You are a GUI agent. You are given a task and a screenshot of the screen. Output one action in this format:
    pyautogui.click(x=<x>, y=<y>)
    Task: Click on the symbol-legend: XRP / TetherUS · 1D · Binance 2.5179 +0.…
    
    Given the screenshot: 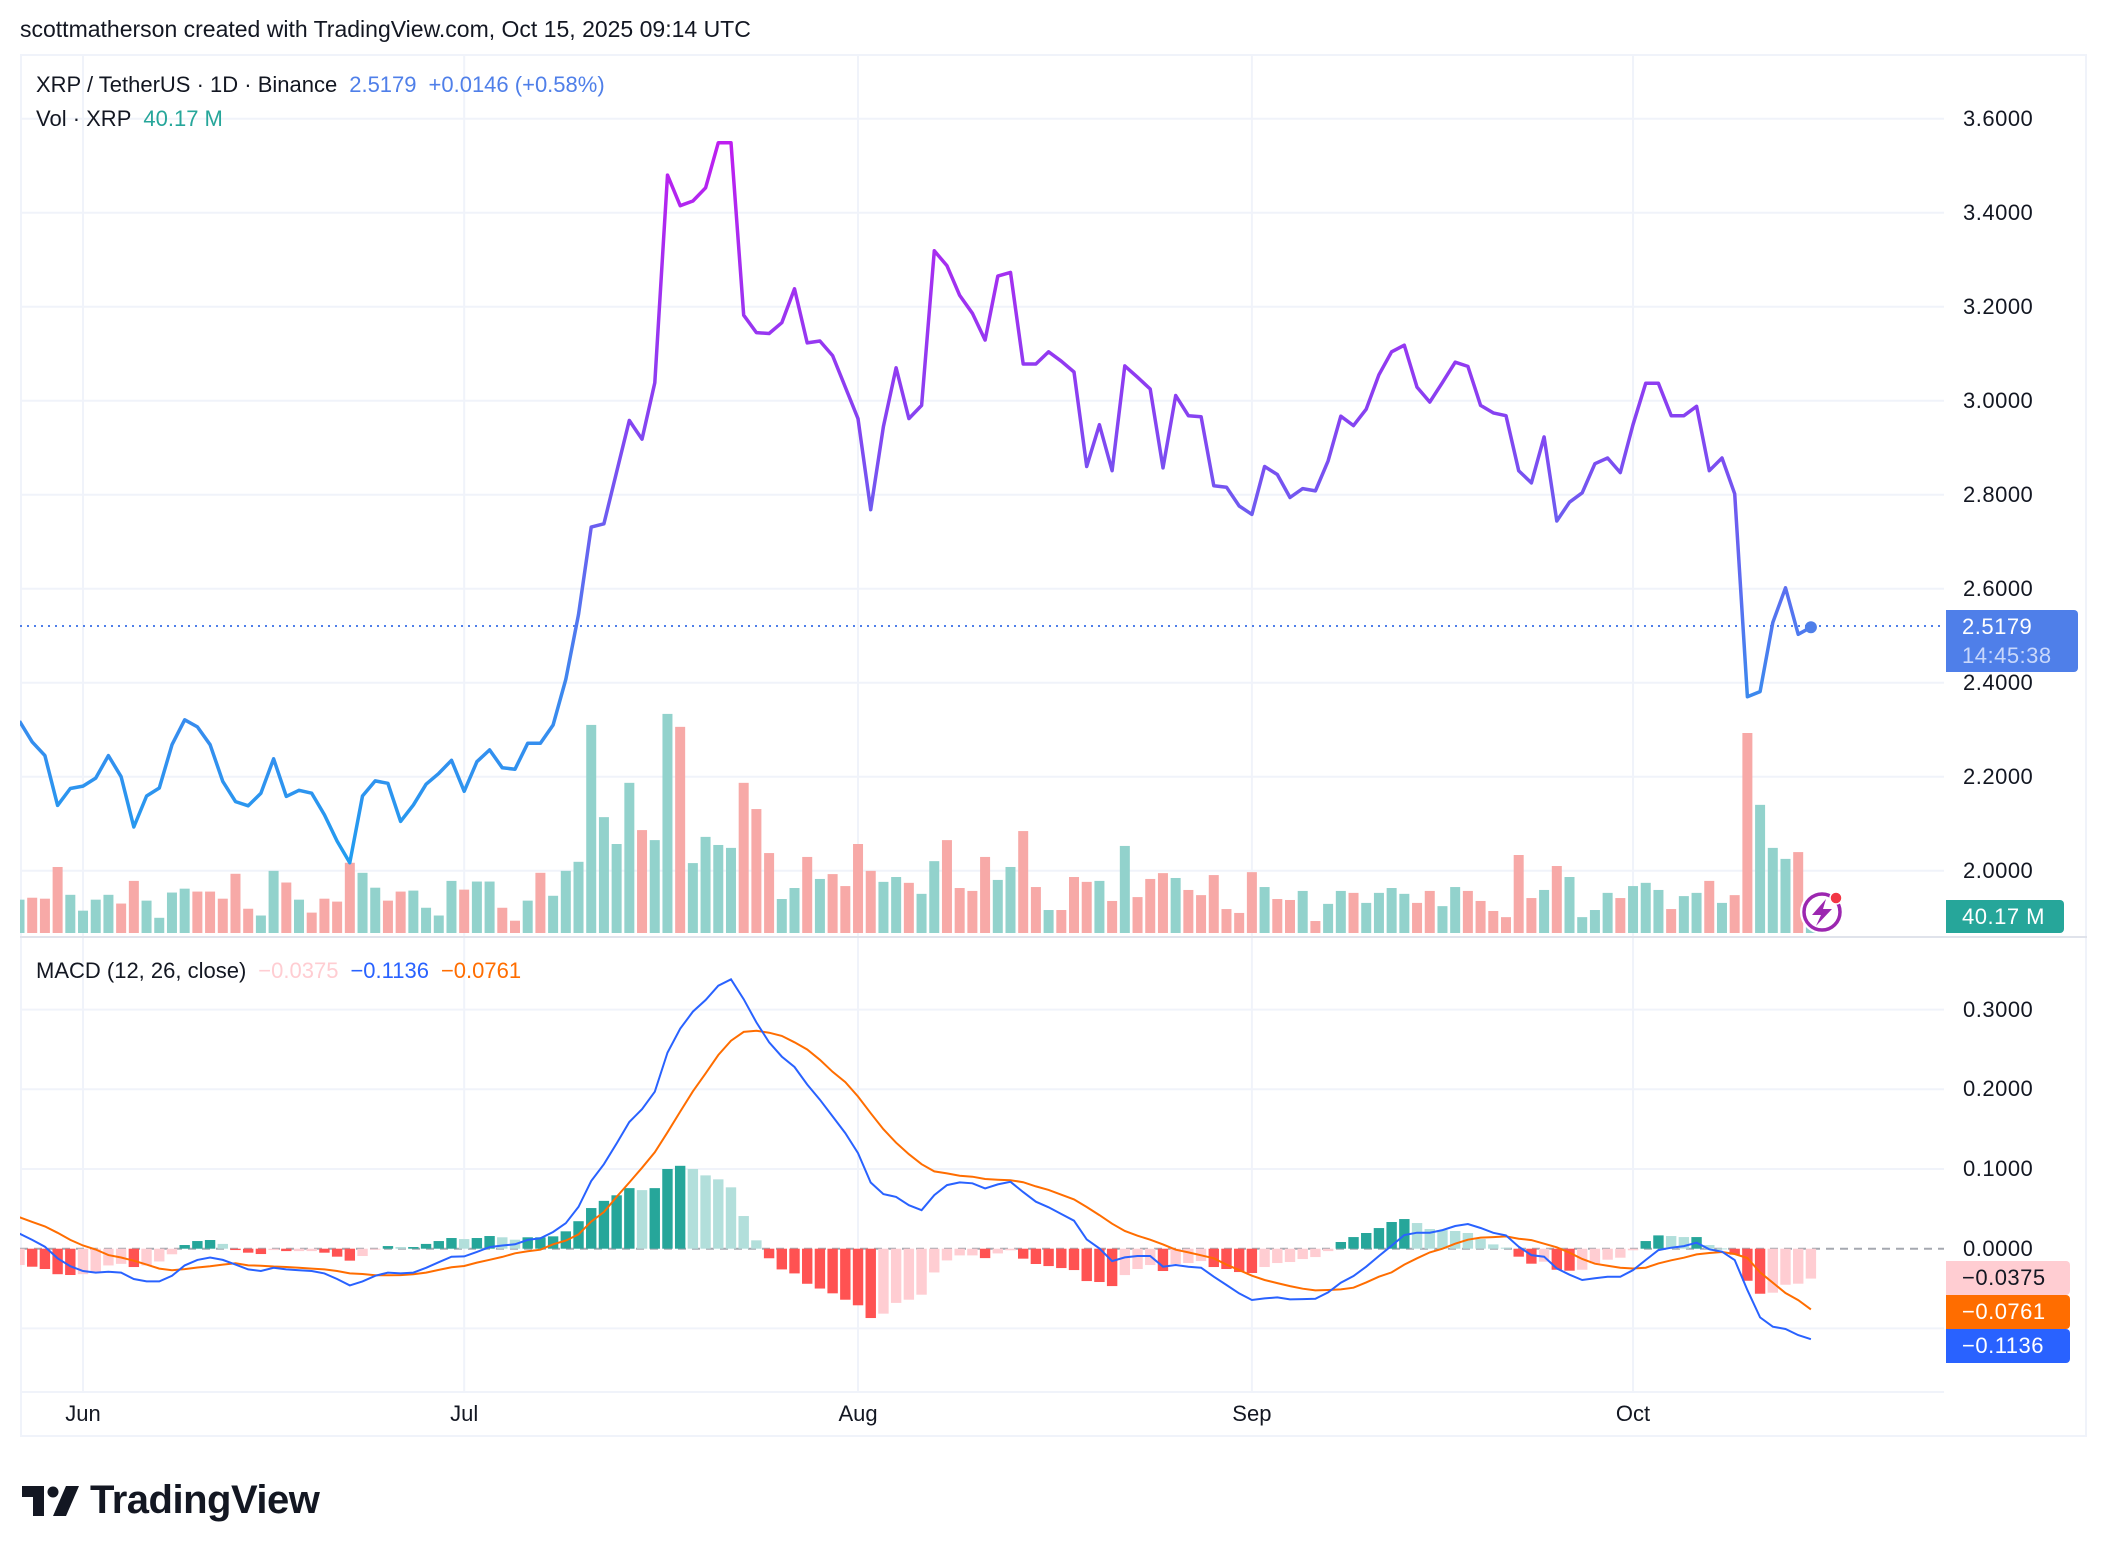 What is the action you would take?
    pyautogui.click(x=320, y=85)
    